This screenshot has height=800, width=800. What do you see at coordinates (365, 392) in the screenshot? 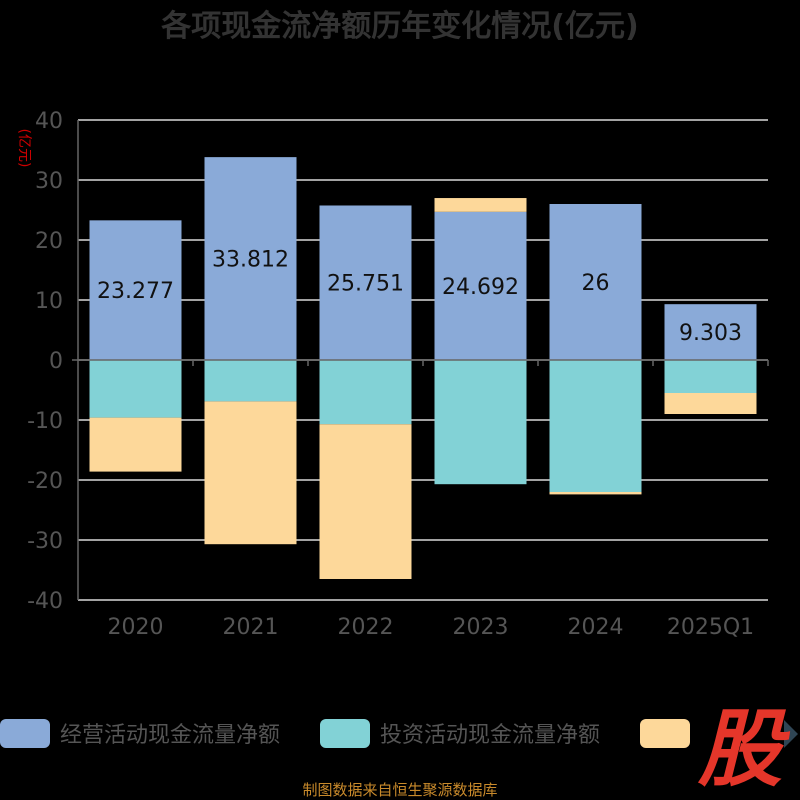
I see `bar-series2-2022` at bounding box center [365, 392].